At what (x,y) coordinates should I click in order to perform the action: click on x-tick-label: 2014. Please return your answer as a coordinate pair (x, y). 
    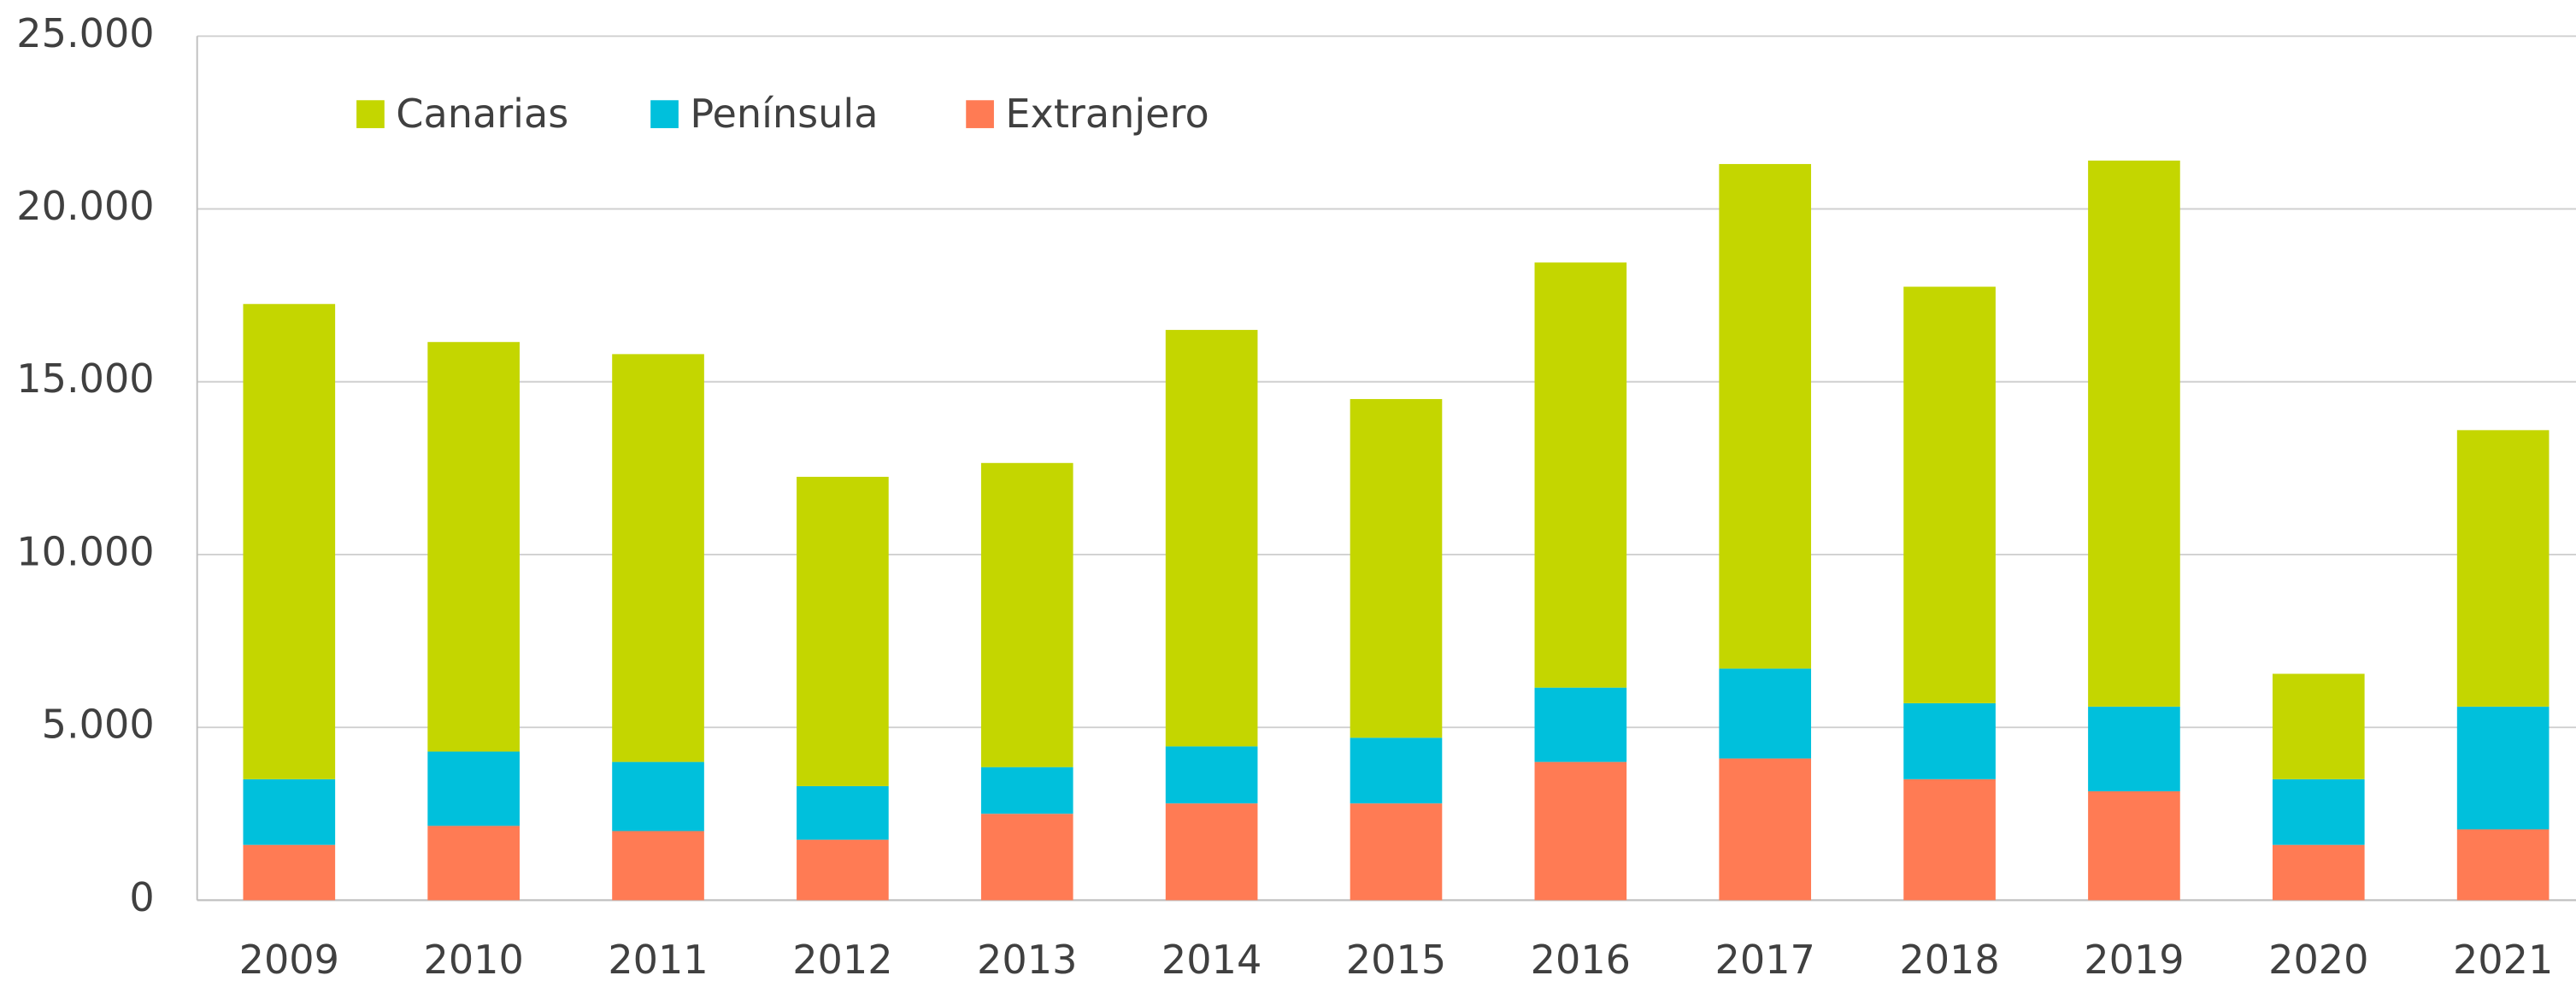
    Looking at the image, I should click on (1212, 960).